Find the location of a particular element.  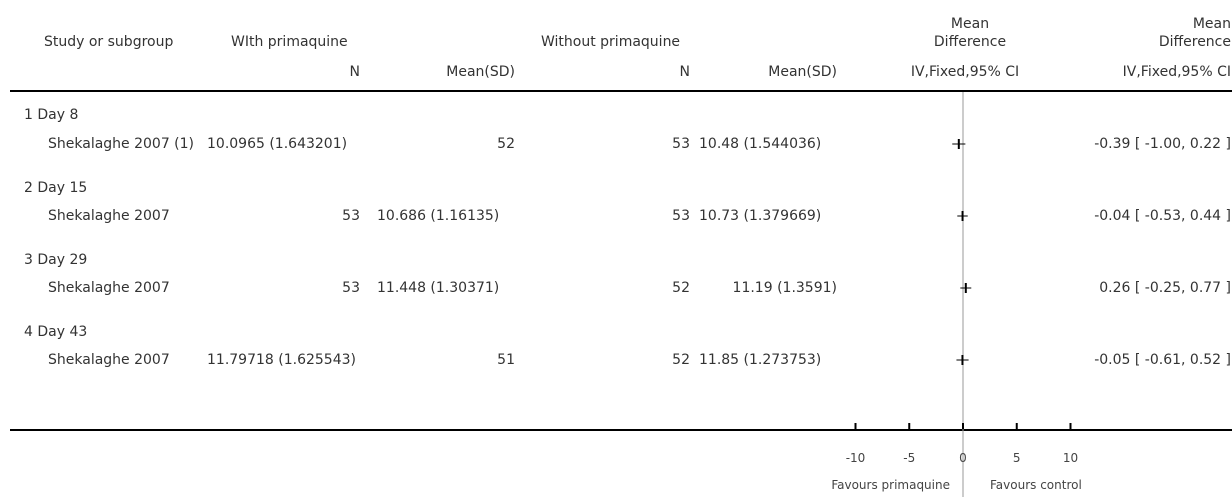

with-mean-sd: 10.686 (1.16135) is located at coordinates (438, 216).